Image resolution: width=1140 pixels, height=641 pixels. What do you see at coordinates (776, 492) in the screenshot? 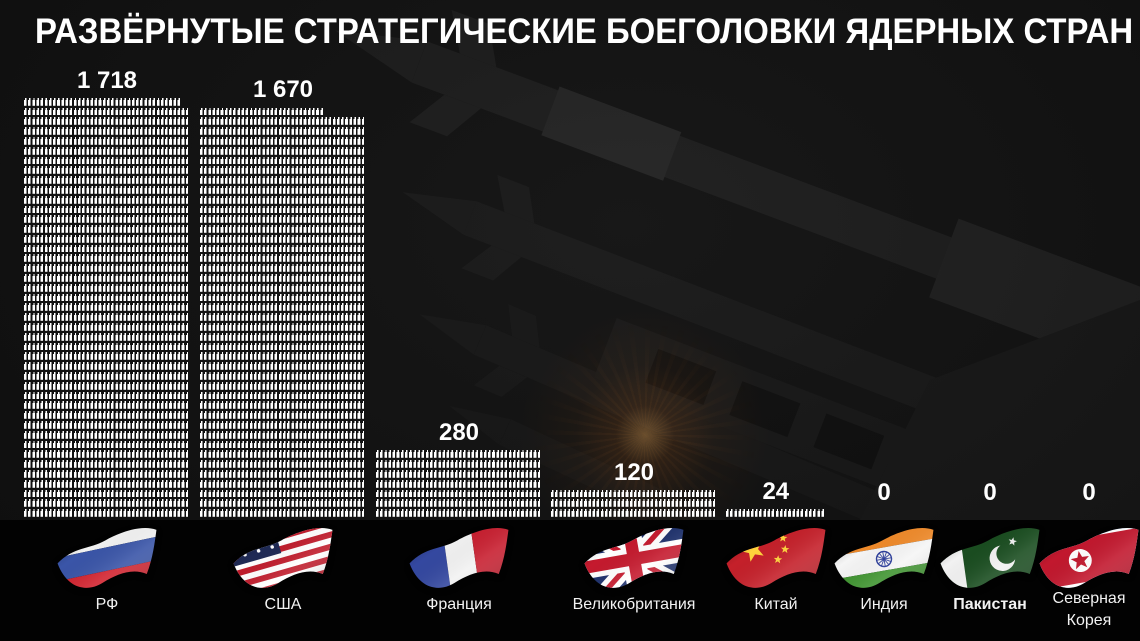
I see `bar-value-label: 24` at bounding box center [776, 492].